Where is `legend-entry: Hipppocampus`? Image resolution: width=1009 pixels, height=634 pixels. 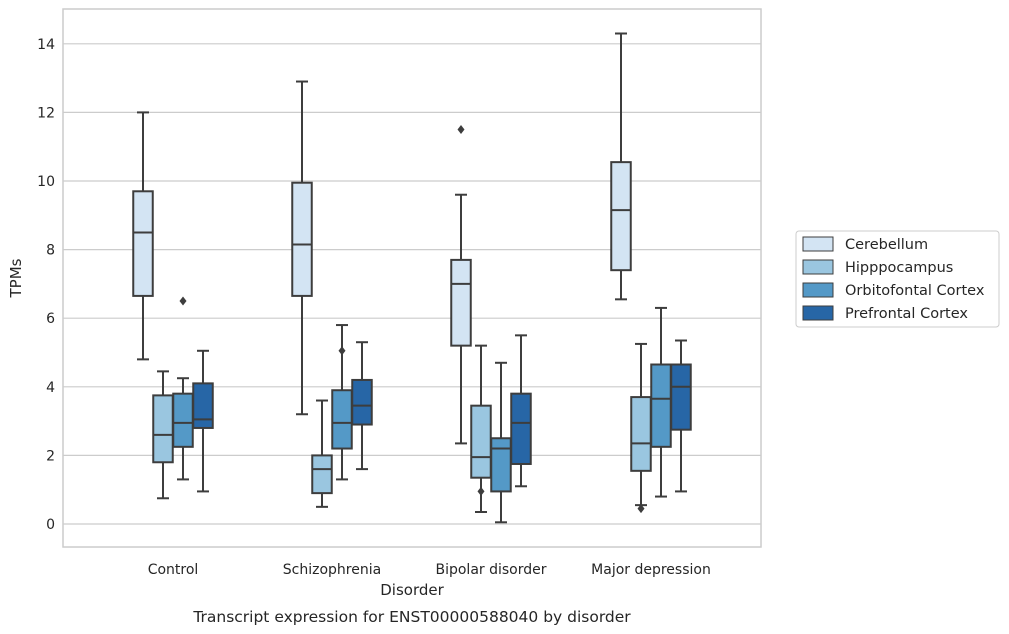
legend-entry: Hipppocampus is located at coordinates (899, 268).